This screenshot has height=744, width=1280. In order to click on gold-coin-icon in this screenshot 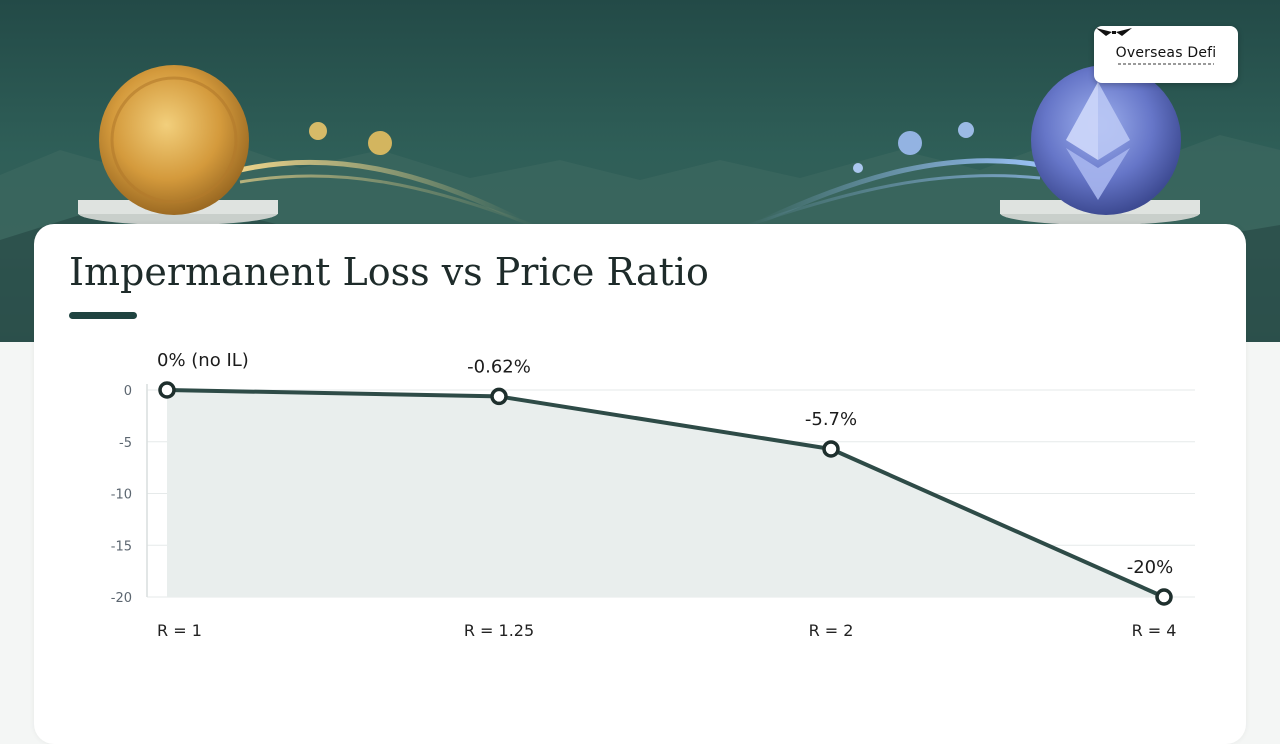, I will do `click(174, 140)`.